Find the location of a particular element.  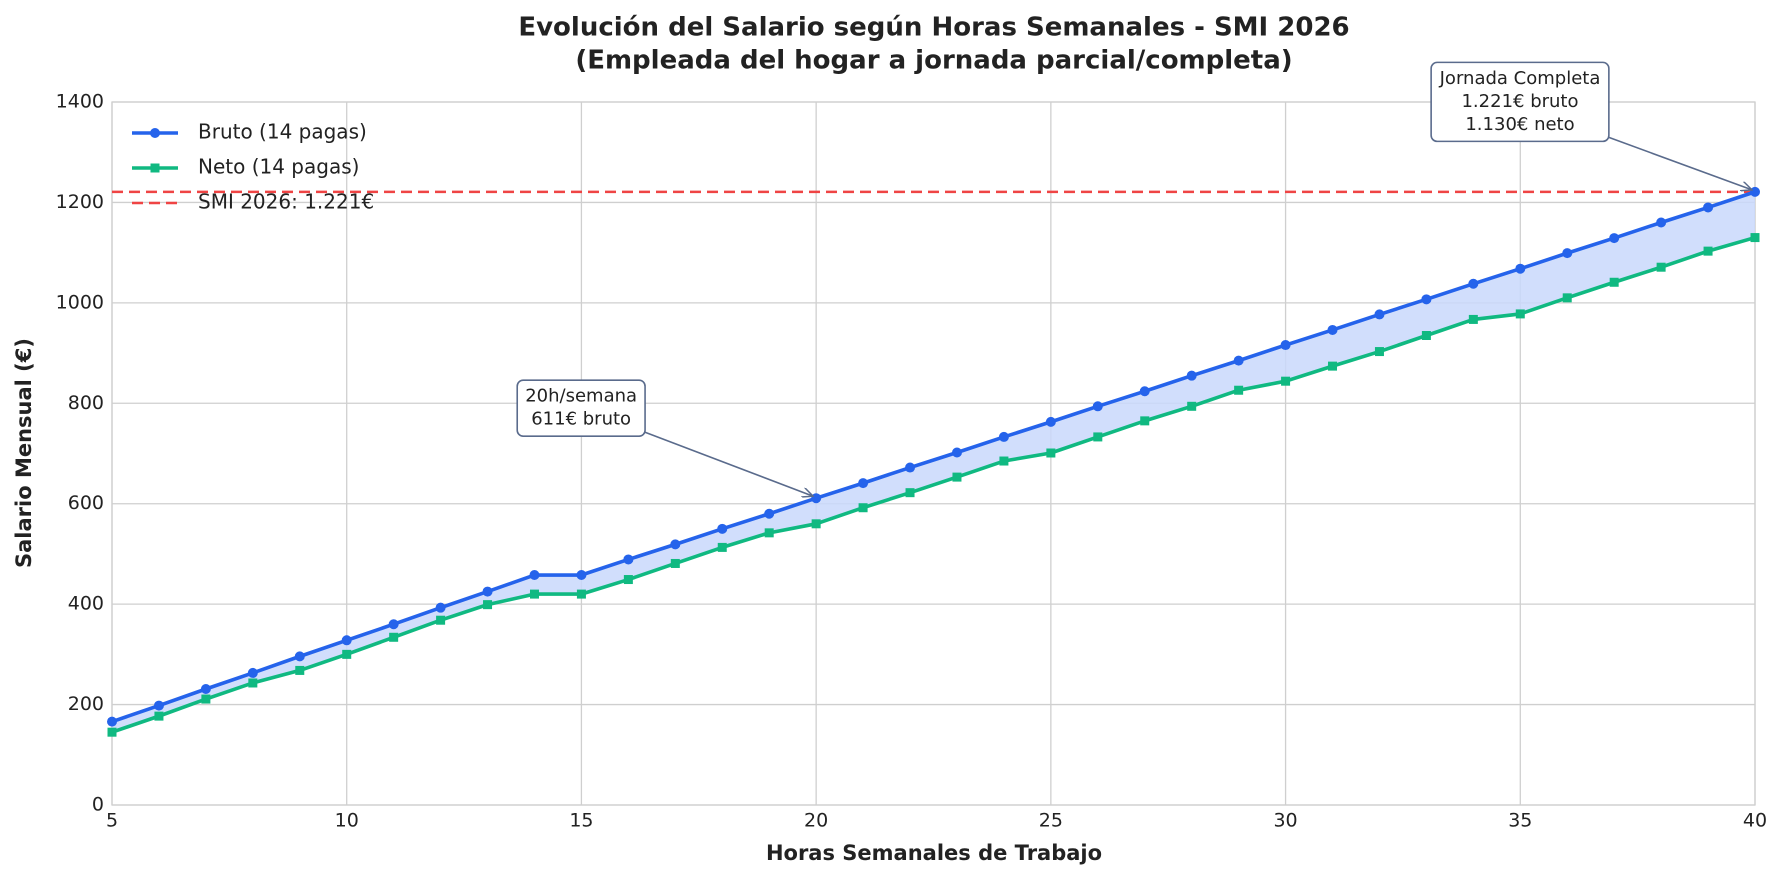

x-tick-label: 25 is located at coordinates (1051, 821).